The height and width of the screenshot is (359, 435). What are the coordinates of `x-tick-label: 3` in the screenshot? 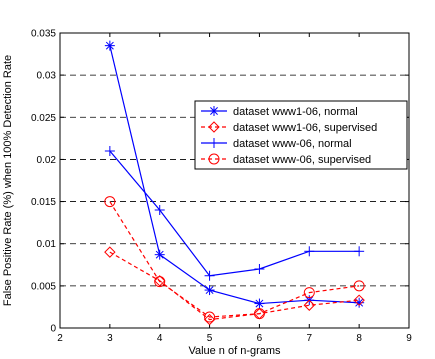 It's located at (110, 338).